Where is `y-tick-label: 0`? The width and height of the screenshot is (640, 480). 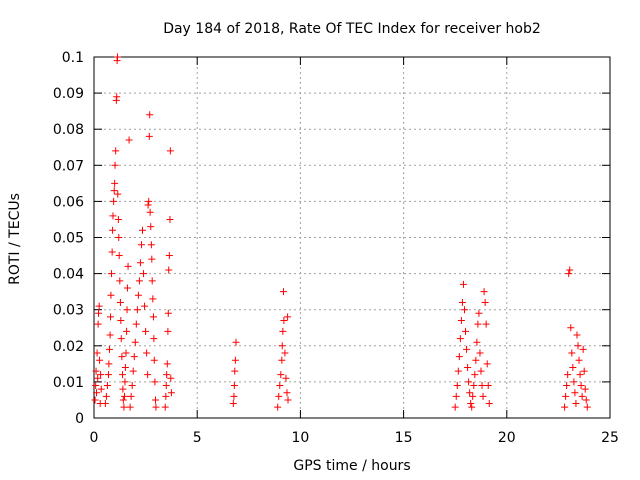
y-tick-label: 0 is located at coordinates (79, 419).